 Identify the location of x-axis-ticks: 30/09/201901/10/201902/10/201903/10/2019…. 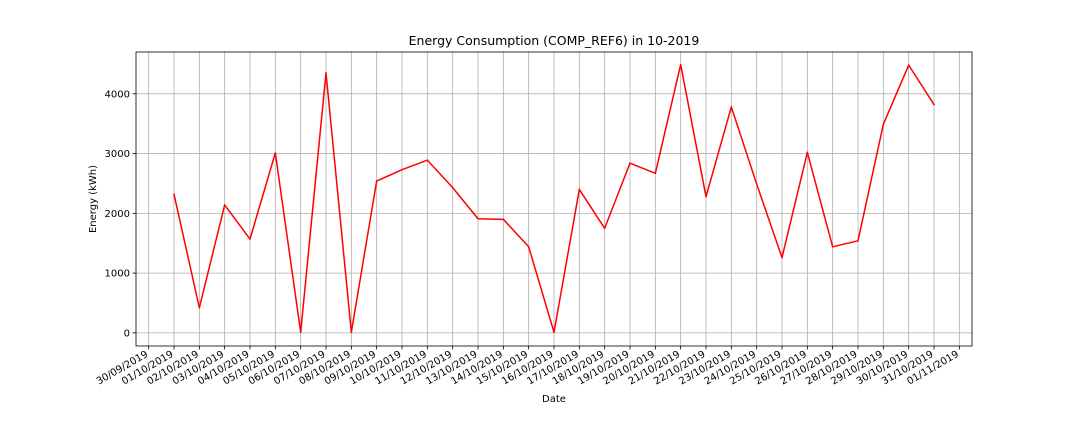
(528, 366).